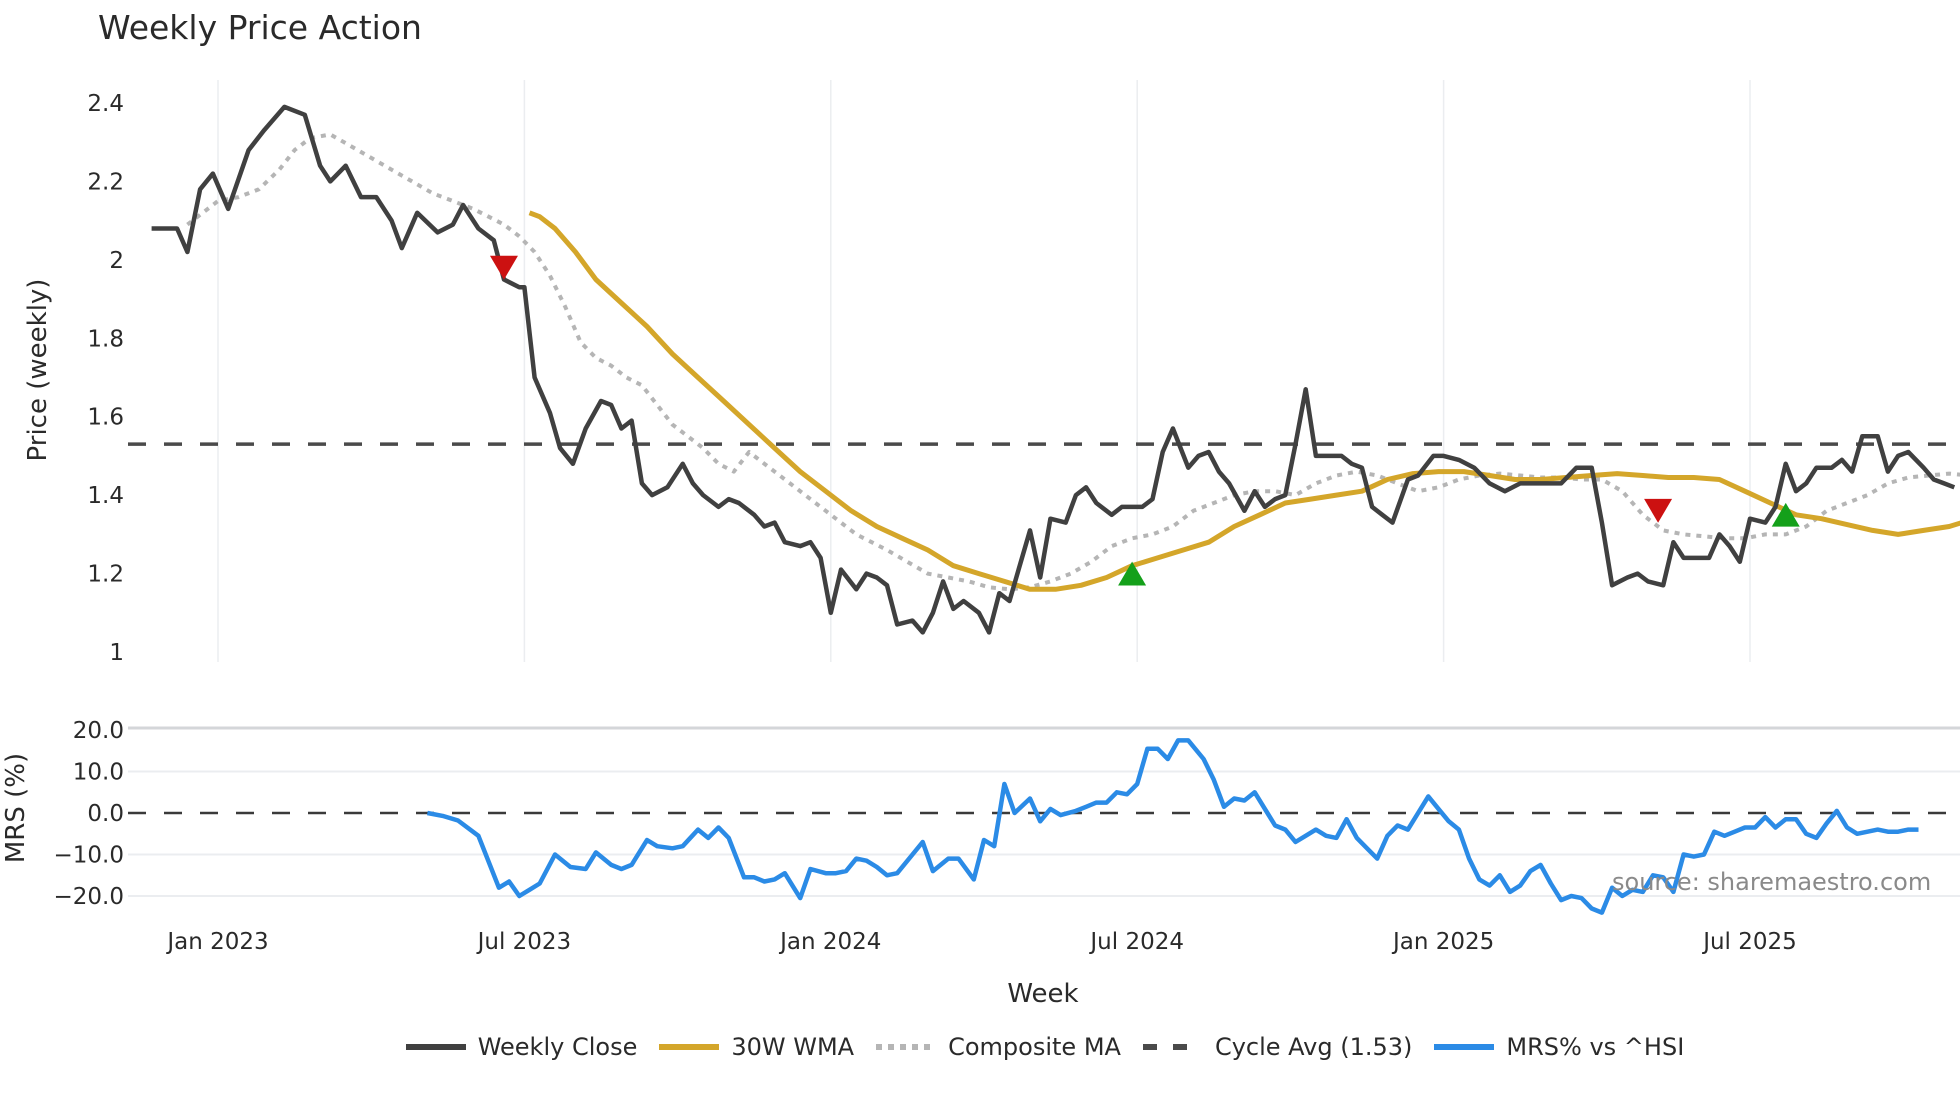 Image resolution: width=1960 pixels, height=1106 pixels. What do you see at coordinates (1313, 1047) in the screenshot?
I see `legend-label: Cycle Avg (1.53)` at bounding box center [1313, 1047].